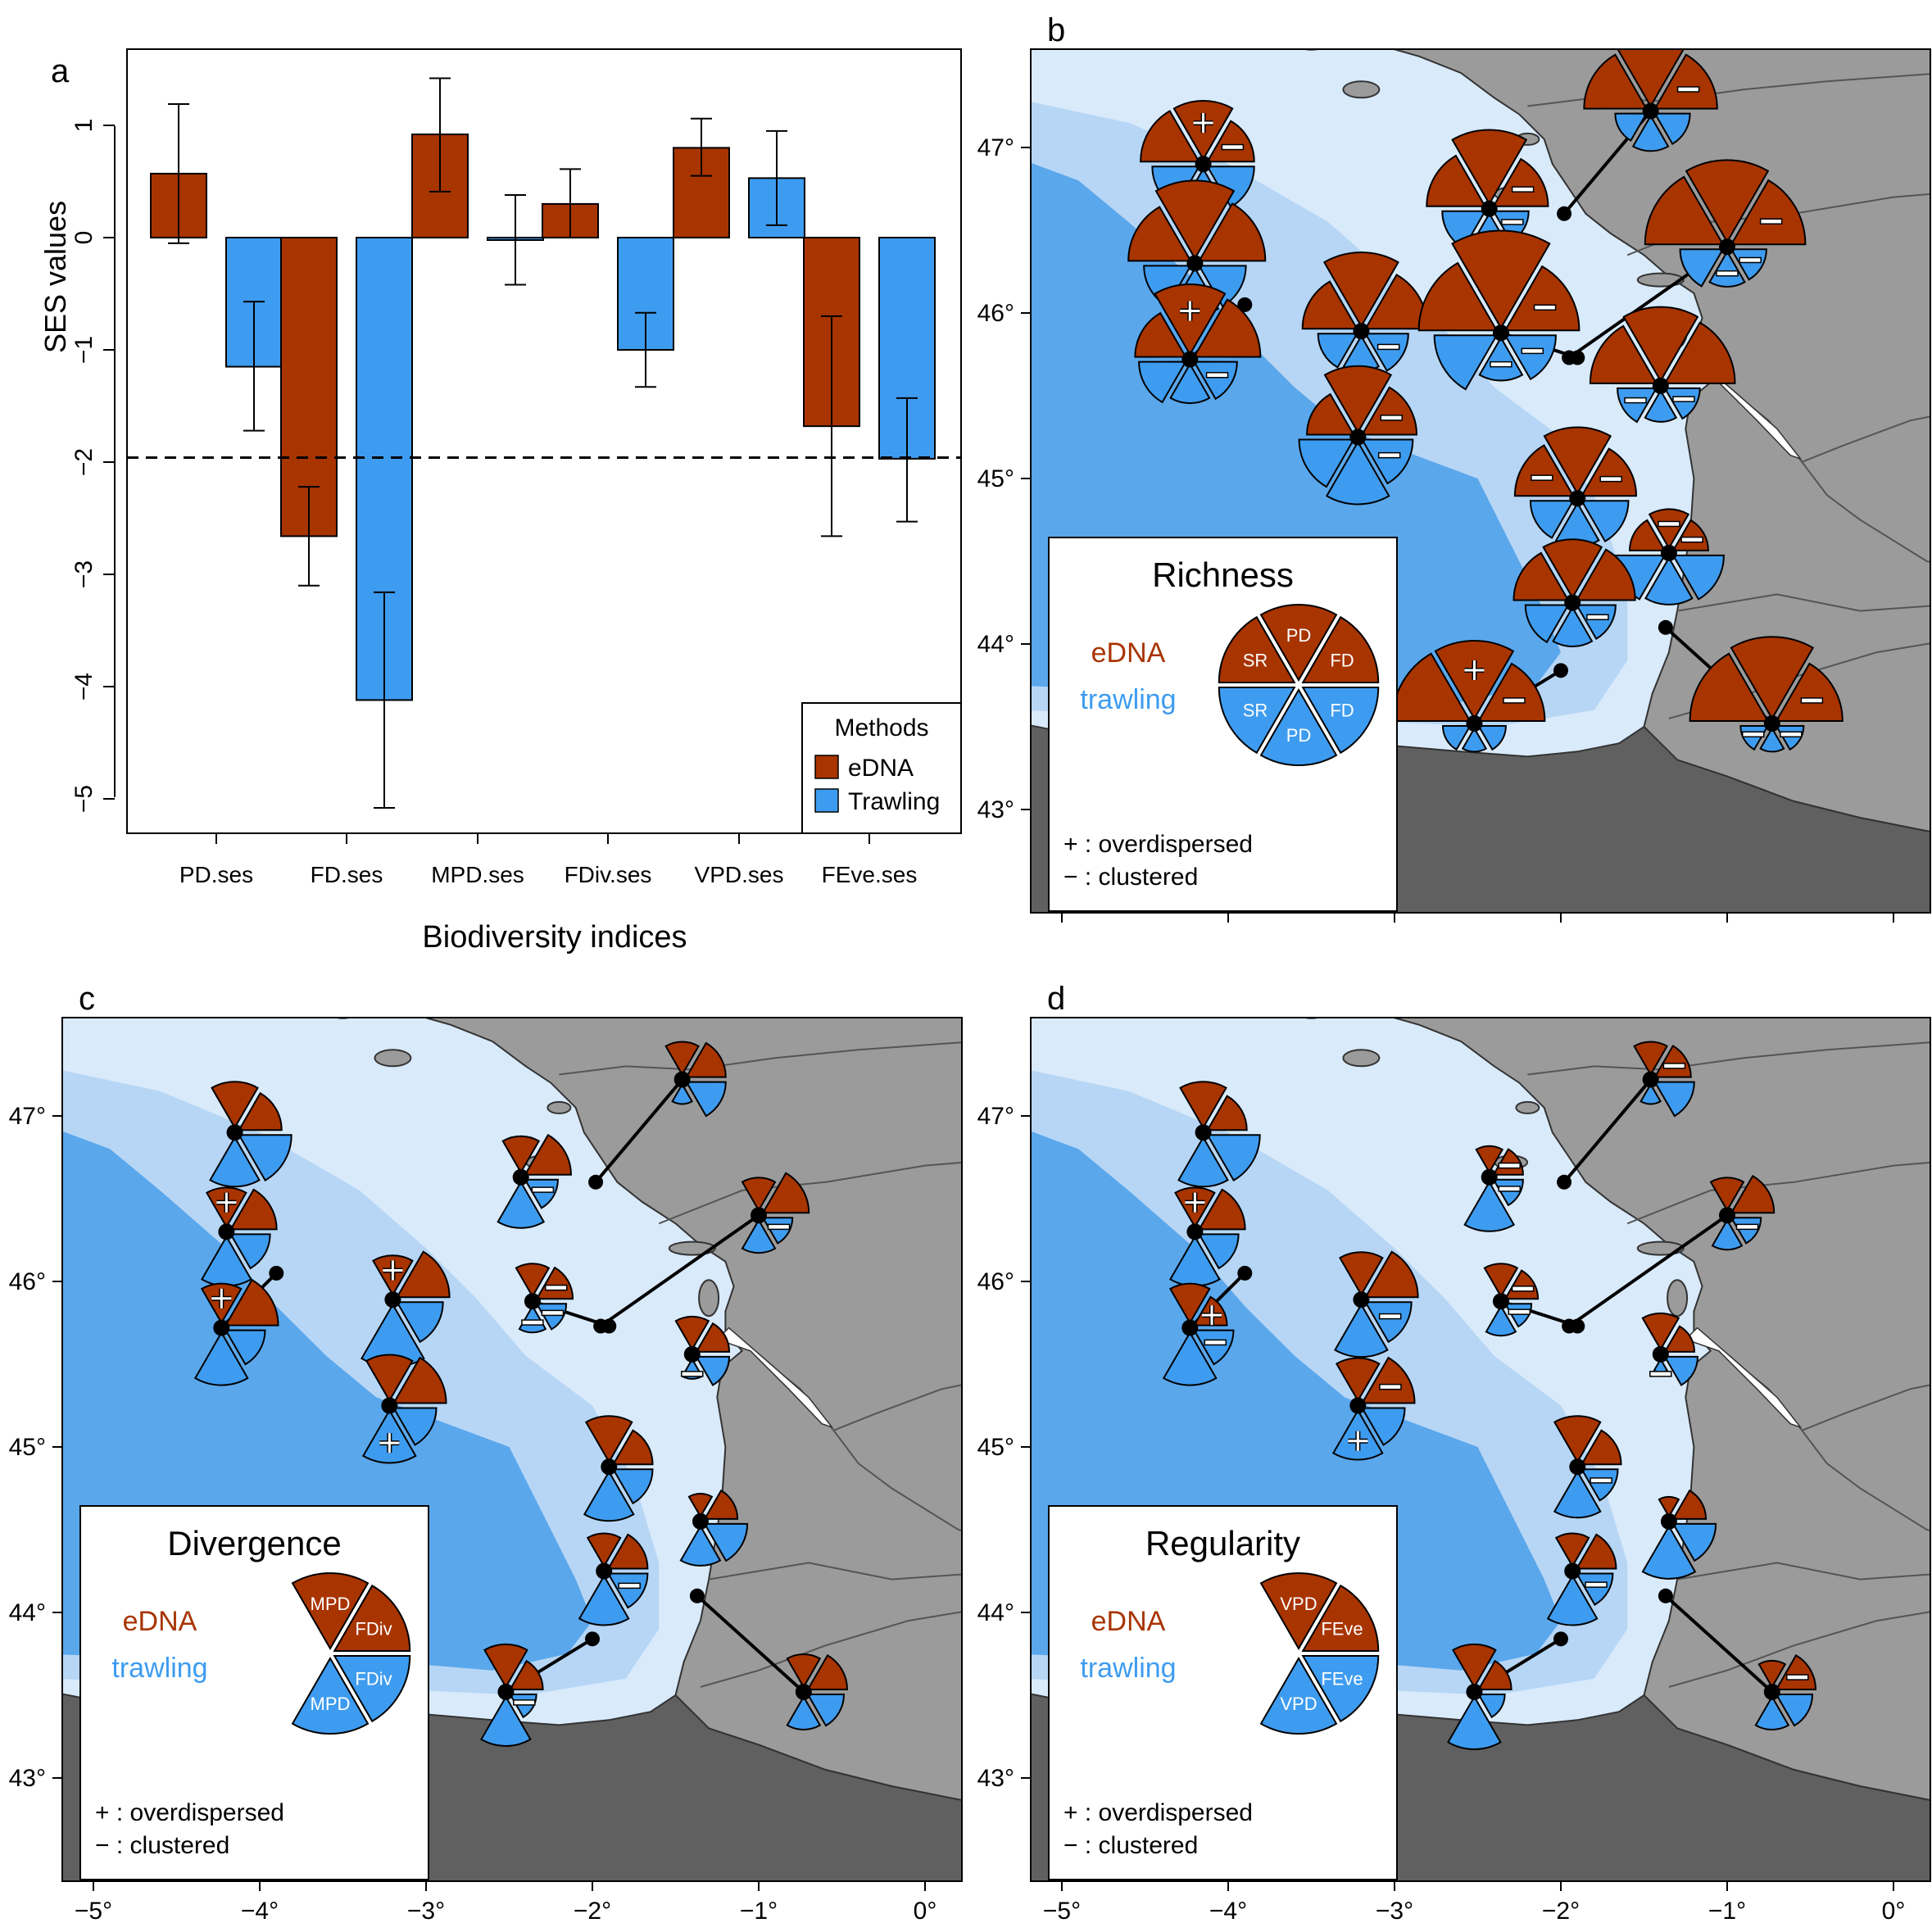 This screenshot has width=1932, height=1932. I want to click on legend-wedge-label: PD, so click(1299, 635).